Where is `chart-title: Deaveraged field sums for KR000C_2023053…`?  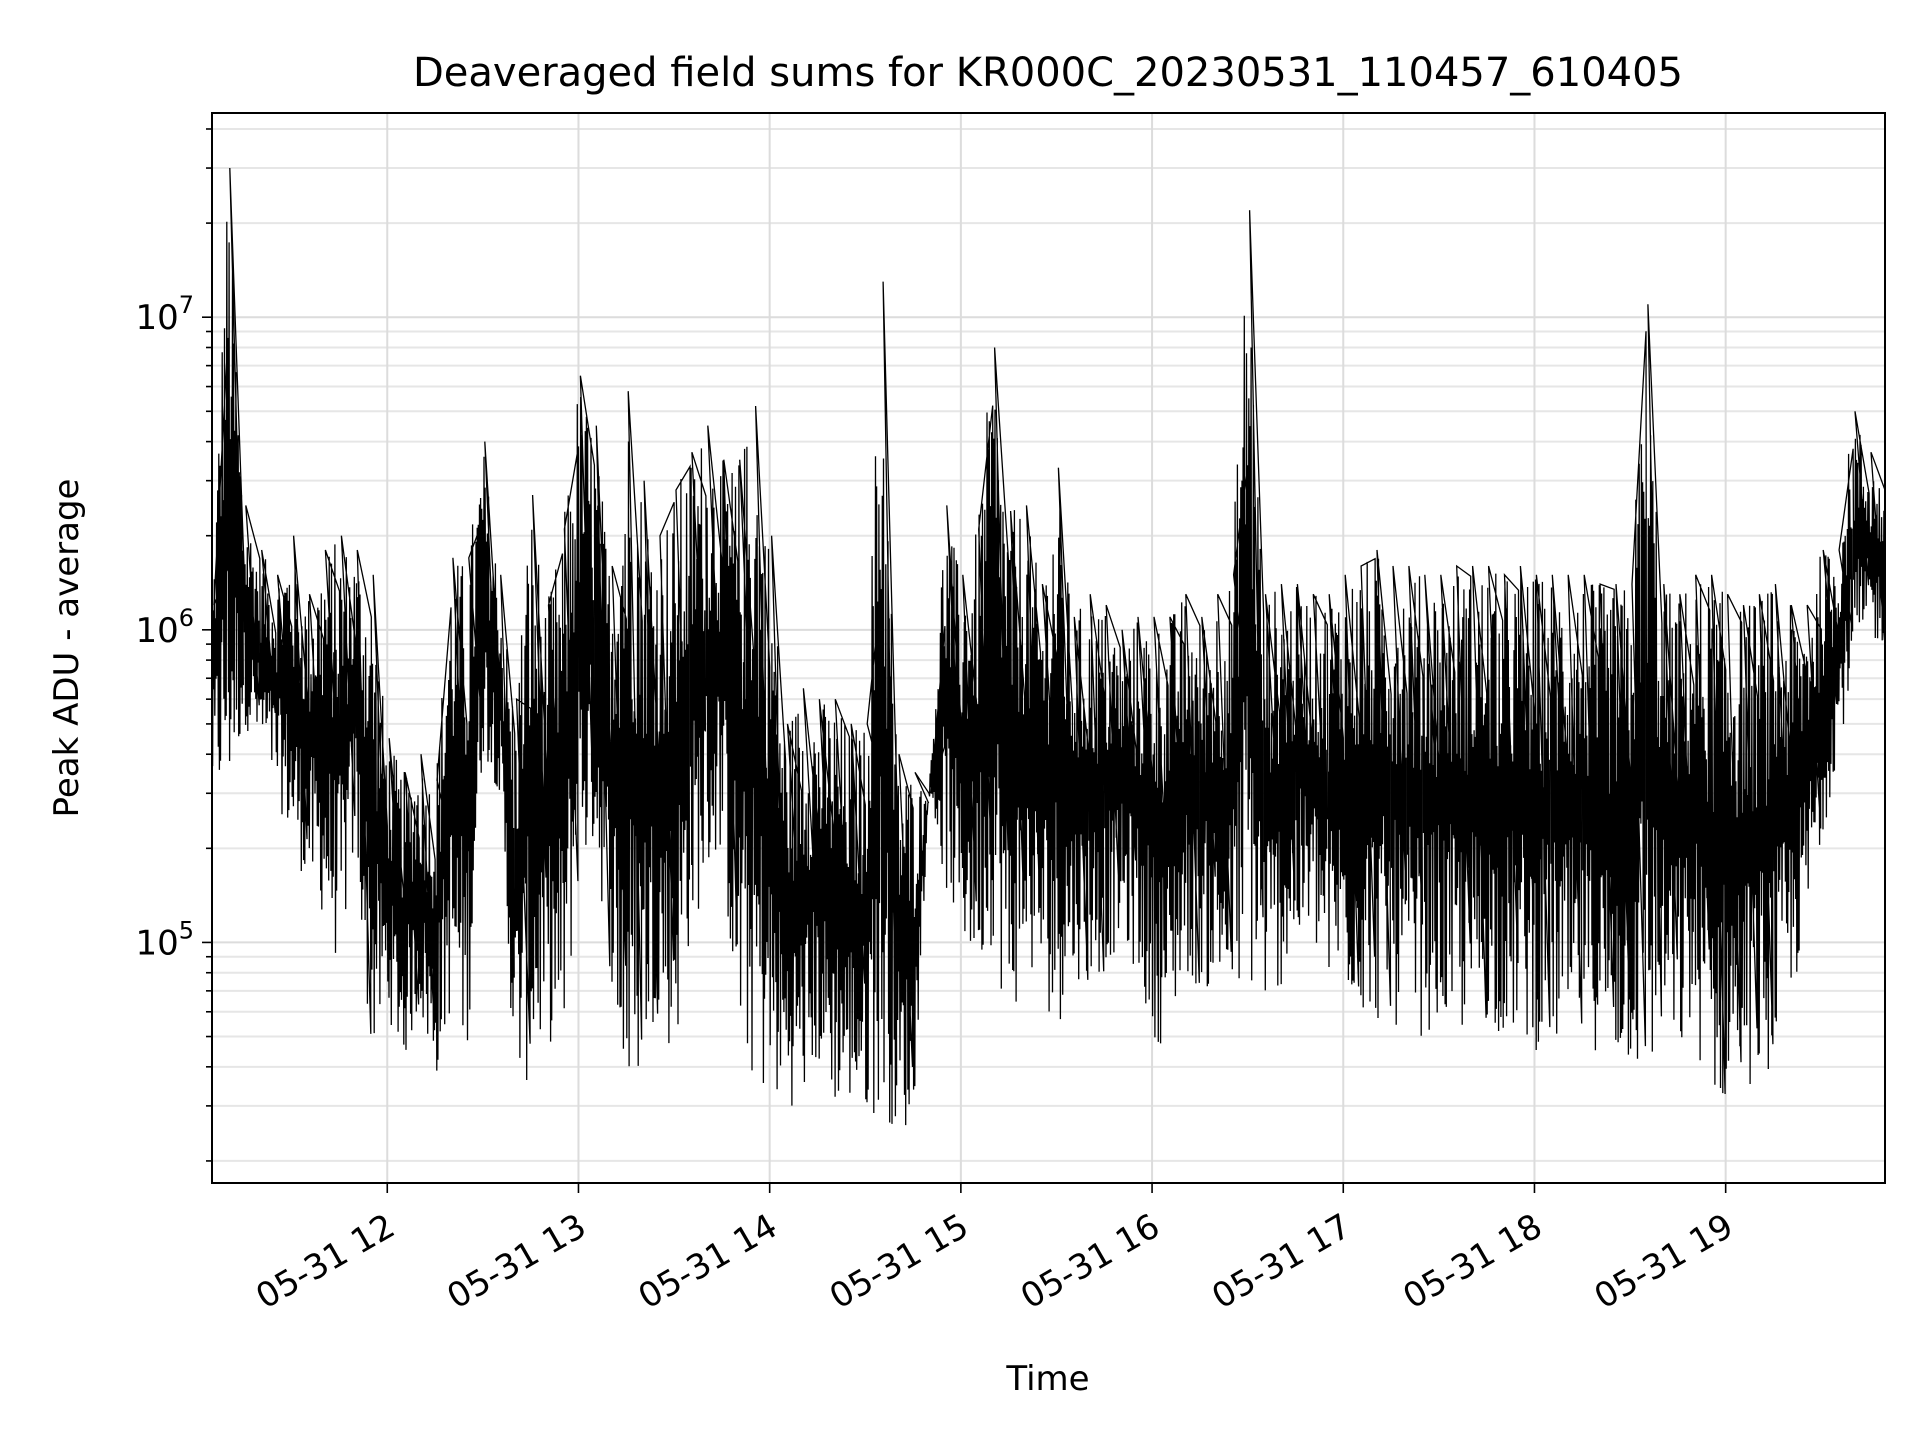 chart-title: Deaveraged field sums for KR000C_2023053… is located at coordinates (1048, 73).